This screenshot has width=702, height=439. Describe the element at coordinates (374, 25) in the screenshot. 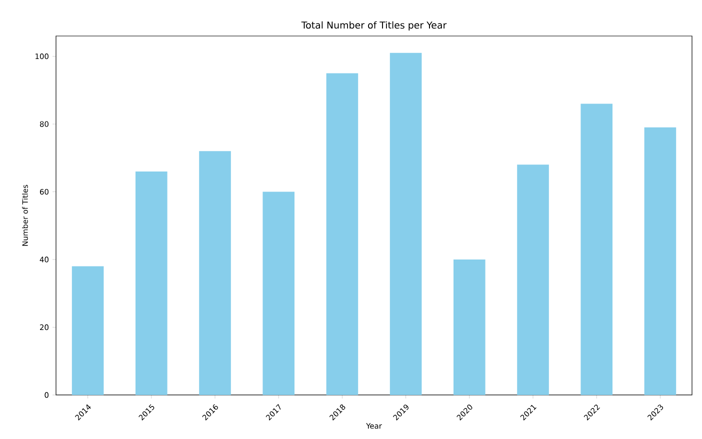

I see `chart-title: Total Number of Titles per Year` at that location.